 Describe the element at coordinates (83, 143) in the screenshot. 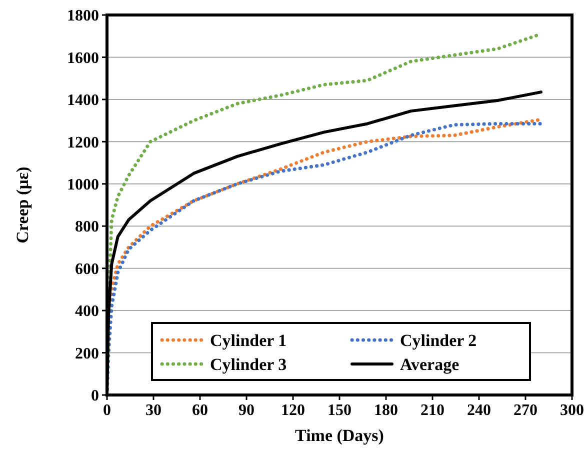

I see `y-tick-label: 1200` at that location.